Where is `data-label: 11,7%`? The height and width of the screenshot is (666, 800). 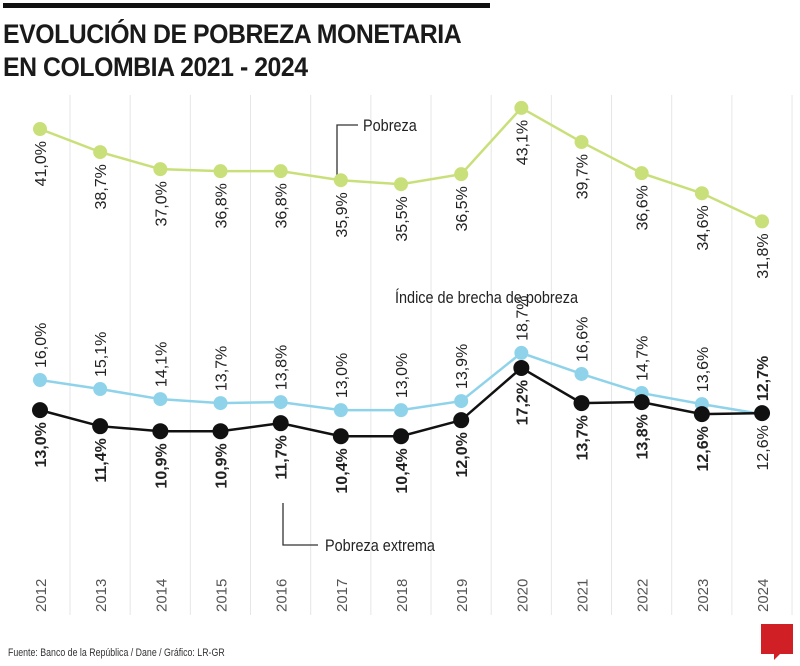 data-label: 11,7% is located at coordinates (282, 457).